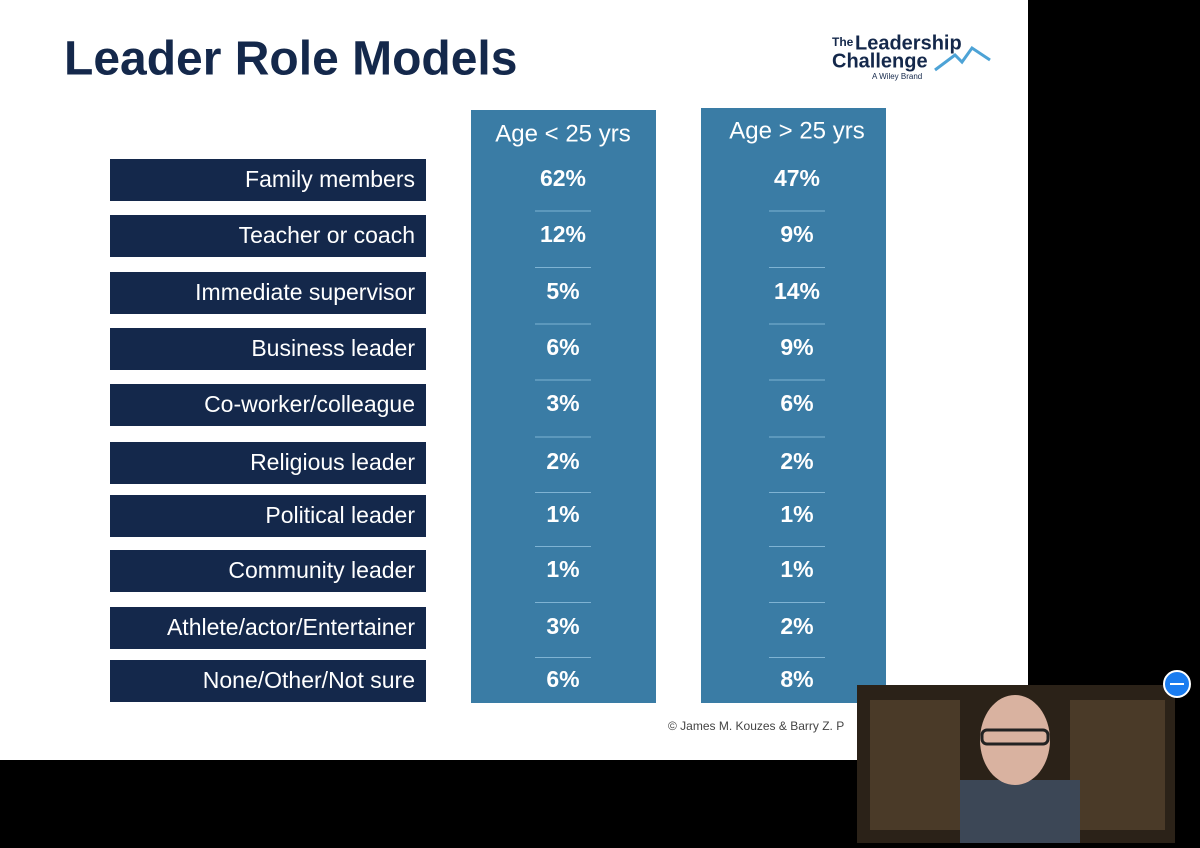 This screenshot has width=1200, height=848. I want to click on row-label: Business leader, so click(333, 348).